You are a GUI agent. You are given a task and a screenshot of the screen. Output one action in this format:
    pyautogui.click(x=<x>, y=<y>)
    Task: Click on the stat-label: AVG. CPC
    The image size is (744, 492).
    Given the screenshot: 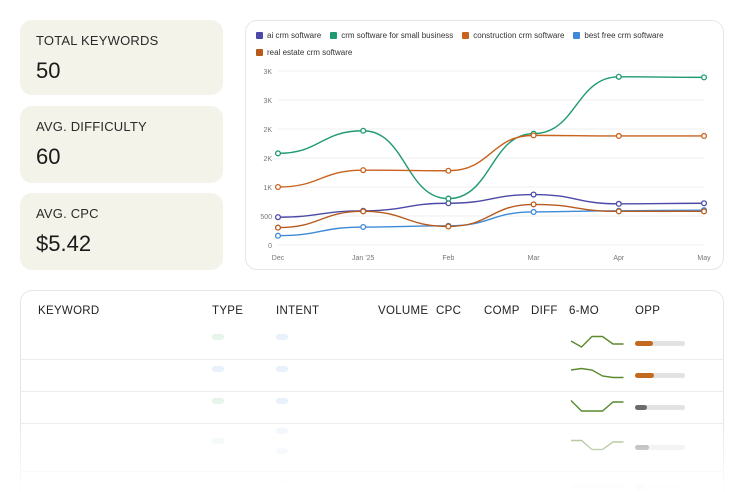 What is the action you would take?
    pyautogui.click(x=67, y=213)
    